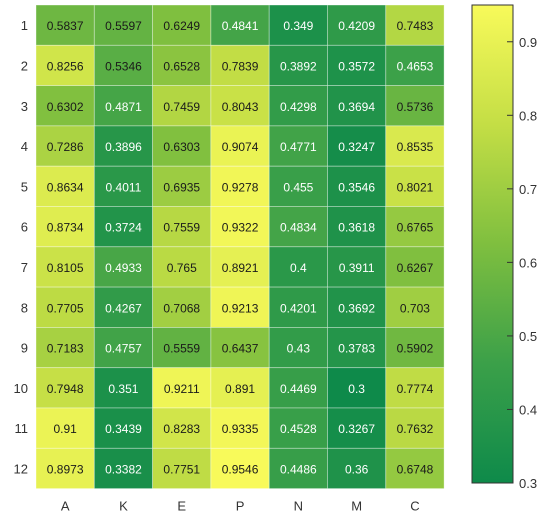 Image resolution: width=550 pixels, height=521 pixels. I want to click on heatmap-cell-12-P, so click(240, 468).